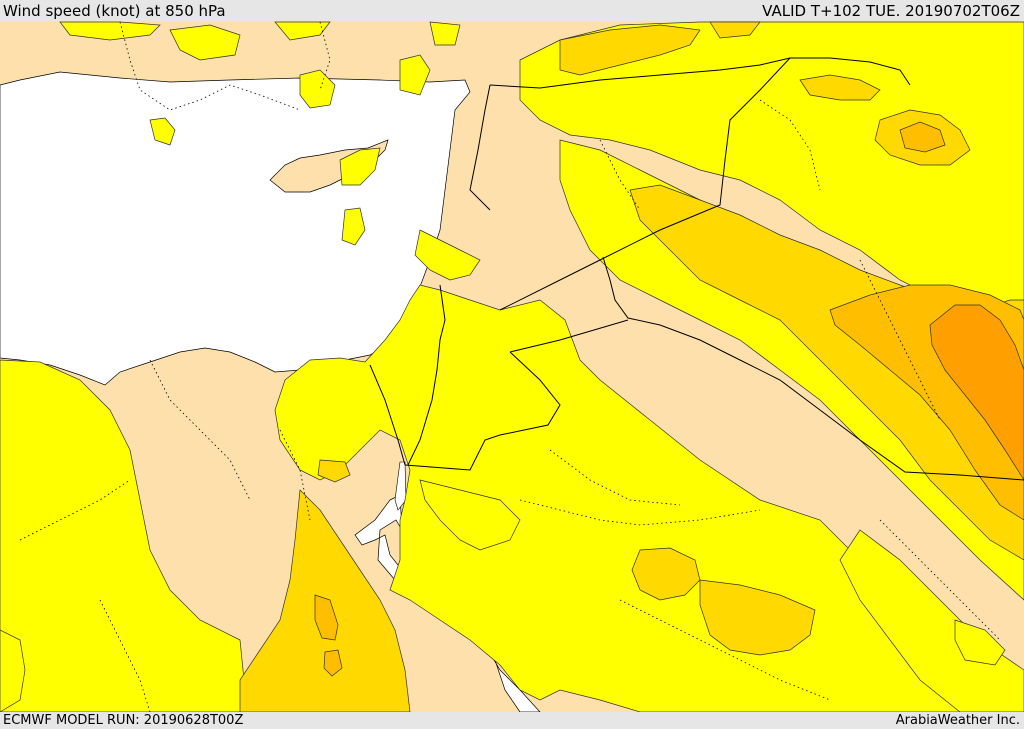 The image size is (1024, 729). Describe the element at coordinates (114, 11) in the screenshot. I see `map-title: Wind speed (knot) at 850 hPa` at that location.